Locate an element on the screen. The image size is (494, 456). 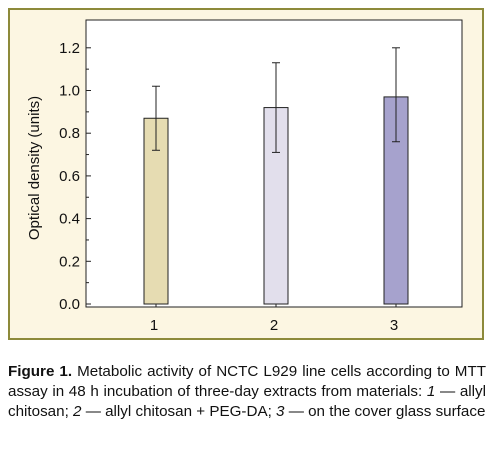
x-tick-label: 1 is located at coordinates (154, 325).